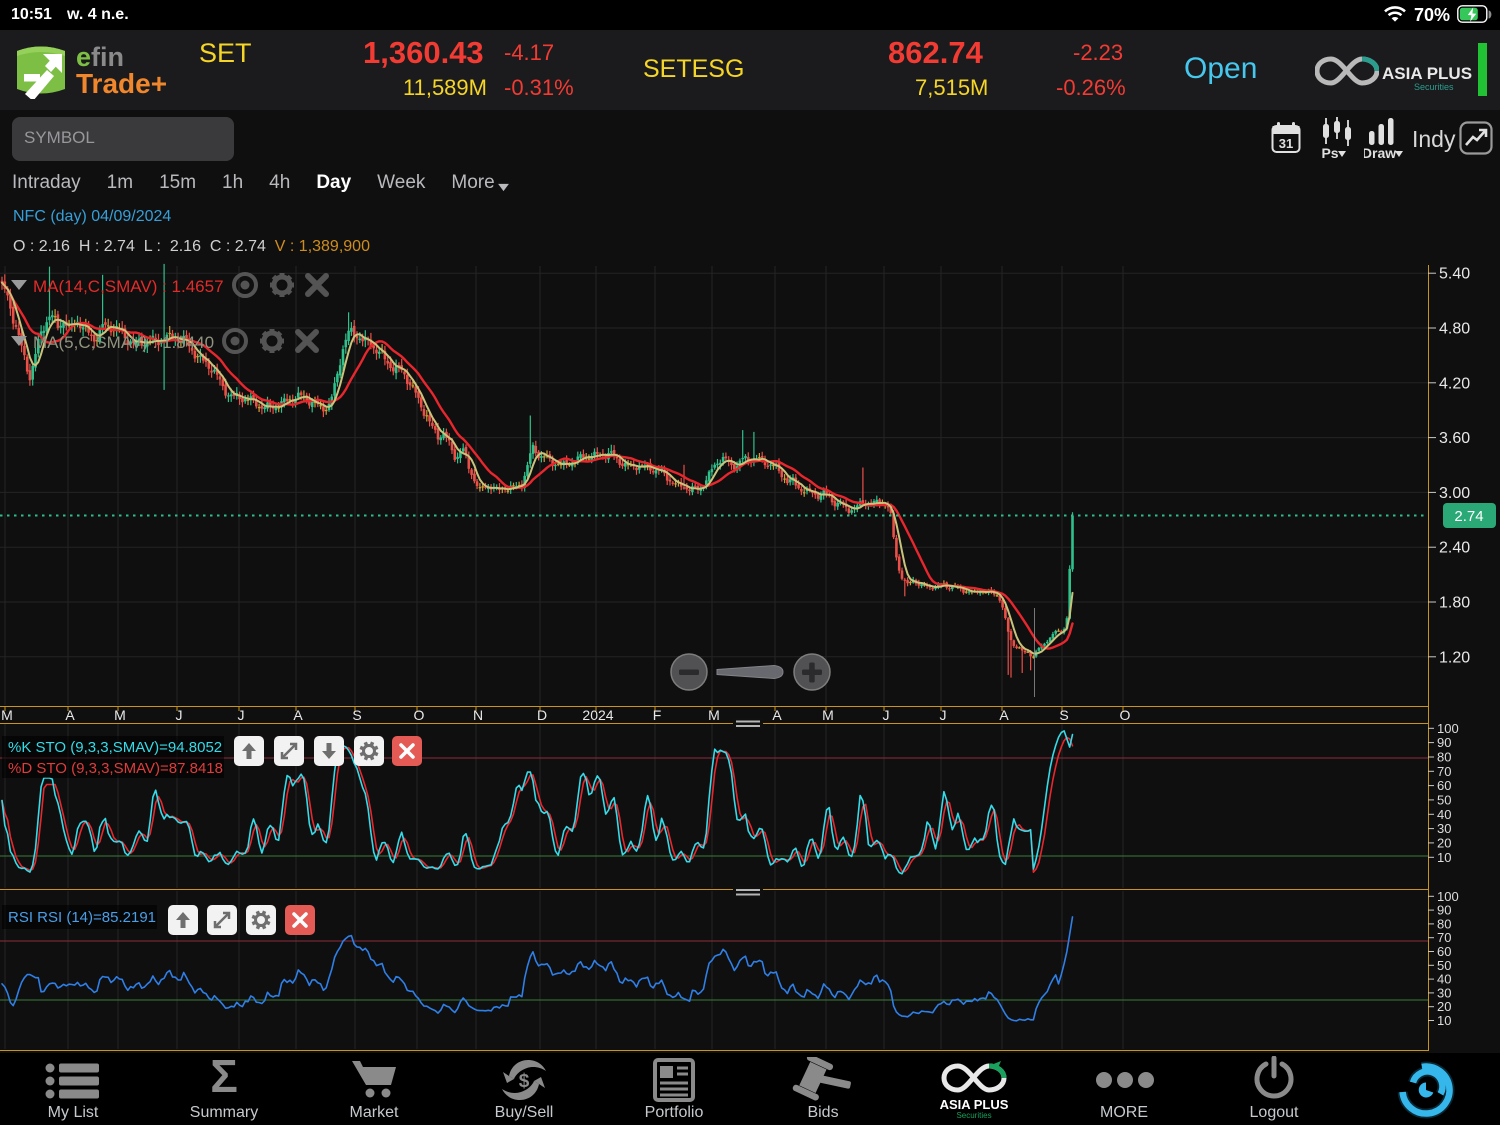  Describe the element at coordinates (657, 715) in the screenshot. I see `svg-text: F` at that location.